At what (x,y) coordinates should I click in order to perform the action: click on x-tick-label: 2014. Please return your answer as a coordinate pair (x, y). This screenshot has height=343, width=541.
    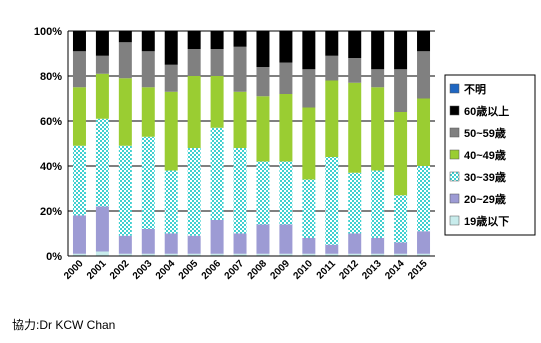
    Looking at the image, I should click on (395, 270).